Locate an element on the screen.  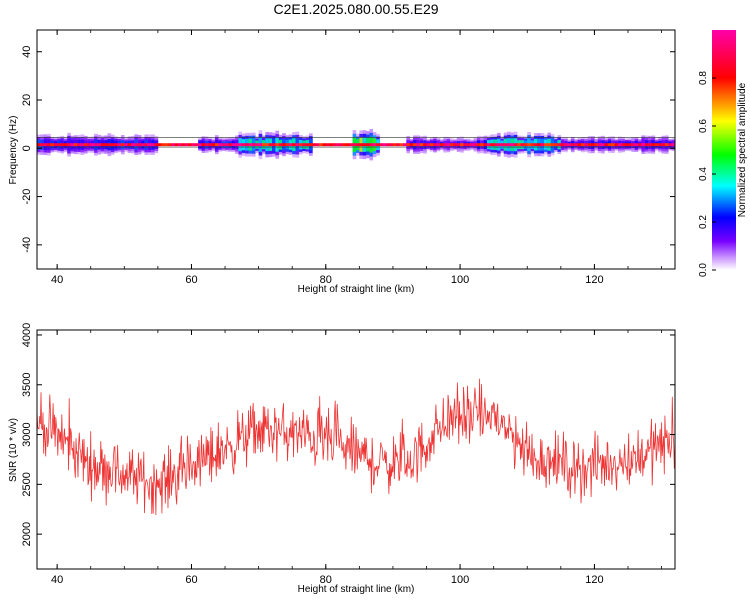
snr-x-tick-label: 60 is located at coordinates (191, 580).